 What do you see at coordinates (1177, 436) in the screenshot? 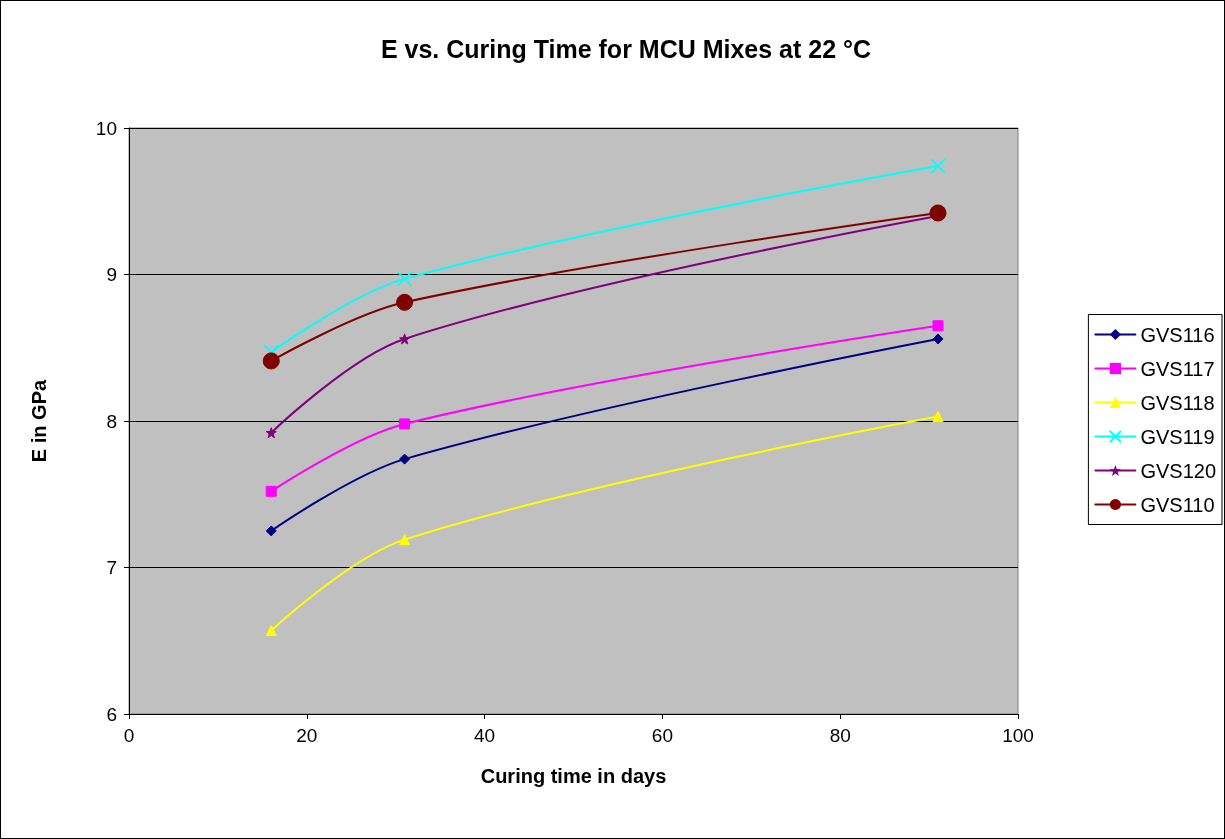
I see `legend-label: GVS119` at bounding box center [1177, 436].